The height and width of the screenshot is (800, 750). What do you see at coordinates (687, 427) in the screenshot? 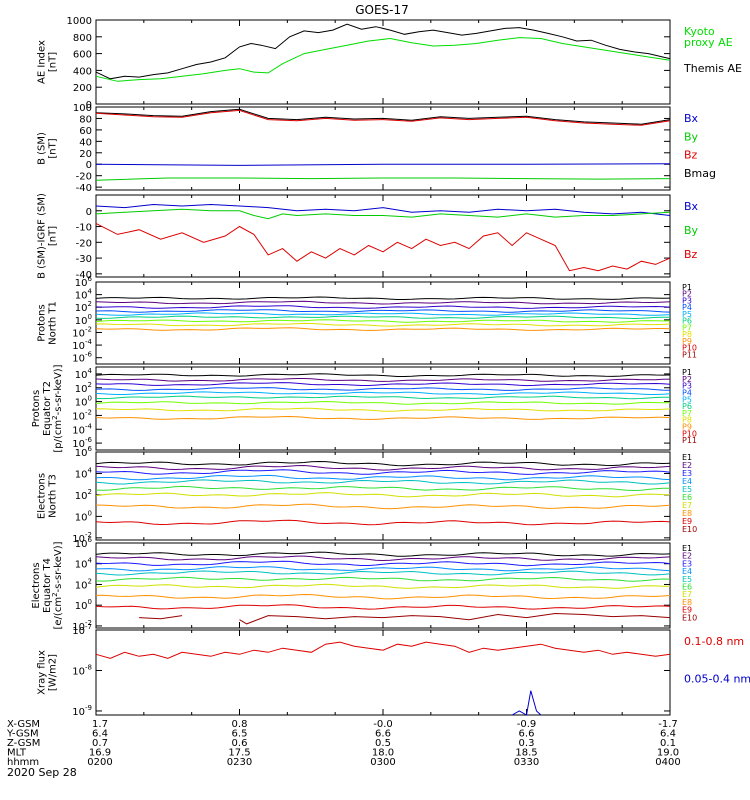
I see `channel-label-p9: P9` at bounding box center [687, 427].